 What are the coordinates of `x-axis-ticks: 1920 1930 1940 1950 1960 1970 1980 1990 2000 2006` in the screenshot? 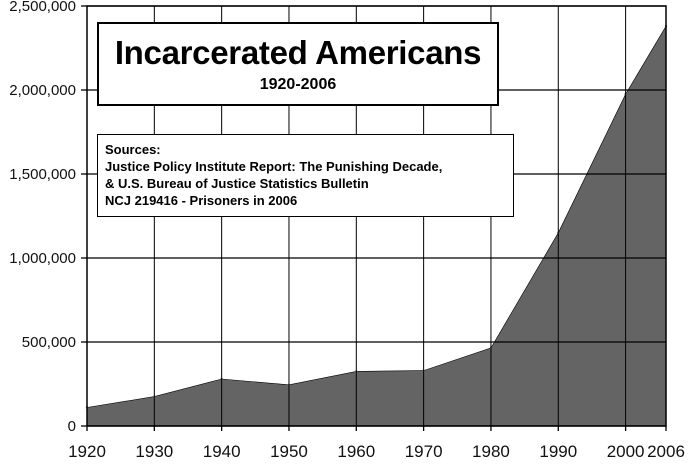 It's located at (376, 443).